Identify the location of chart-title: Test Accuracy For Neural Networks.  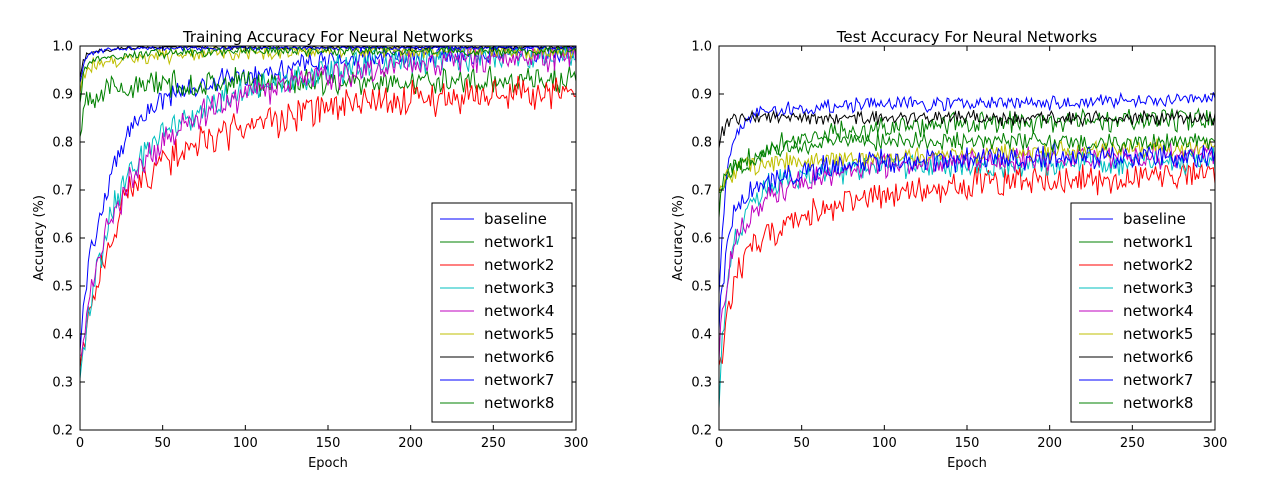
(967, 37).